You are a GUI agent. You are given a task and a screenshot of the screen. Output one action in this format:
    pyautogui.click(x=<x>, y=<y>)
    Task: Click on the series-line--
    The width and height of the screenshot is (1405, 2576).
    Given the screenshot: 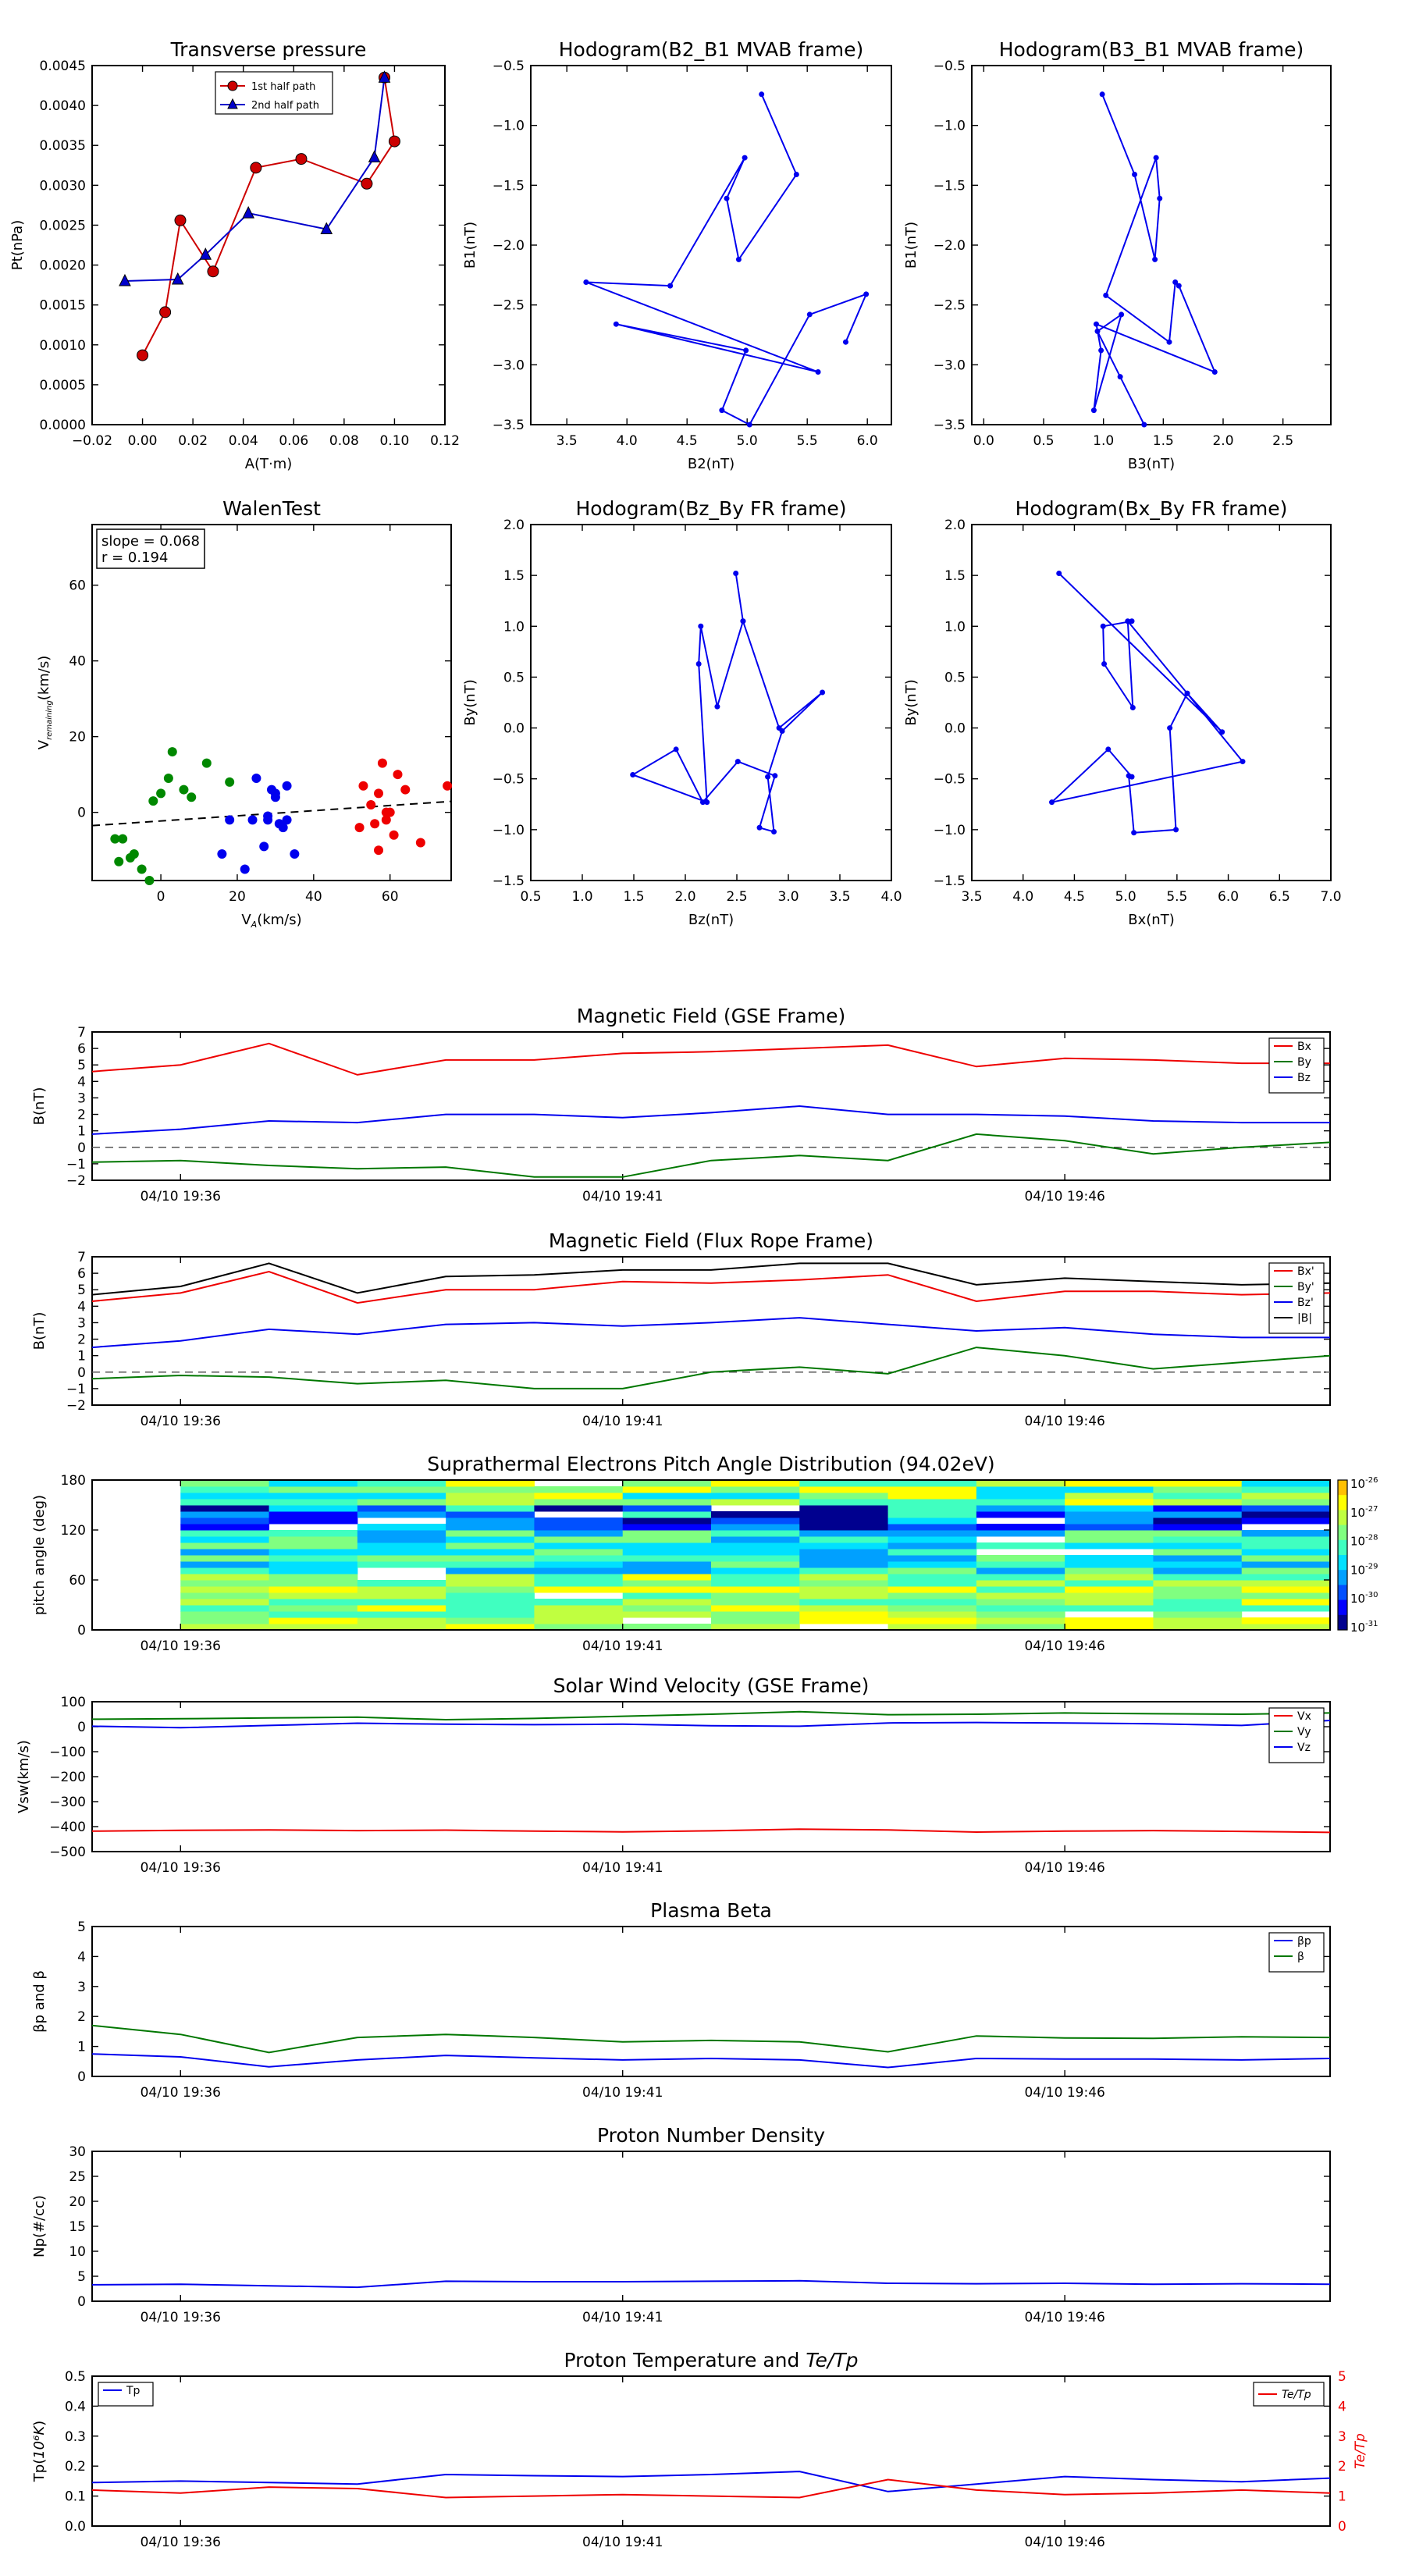 What is the action you would take?
    pyautogui.click(x=711, y=2039)
    